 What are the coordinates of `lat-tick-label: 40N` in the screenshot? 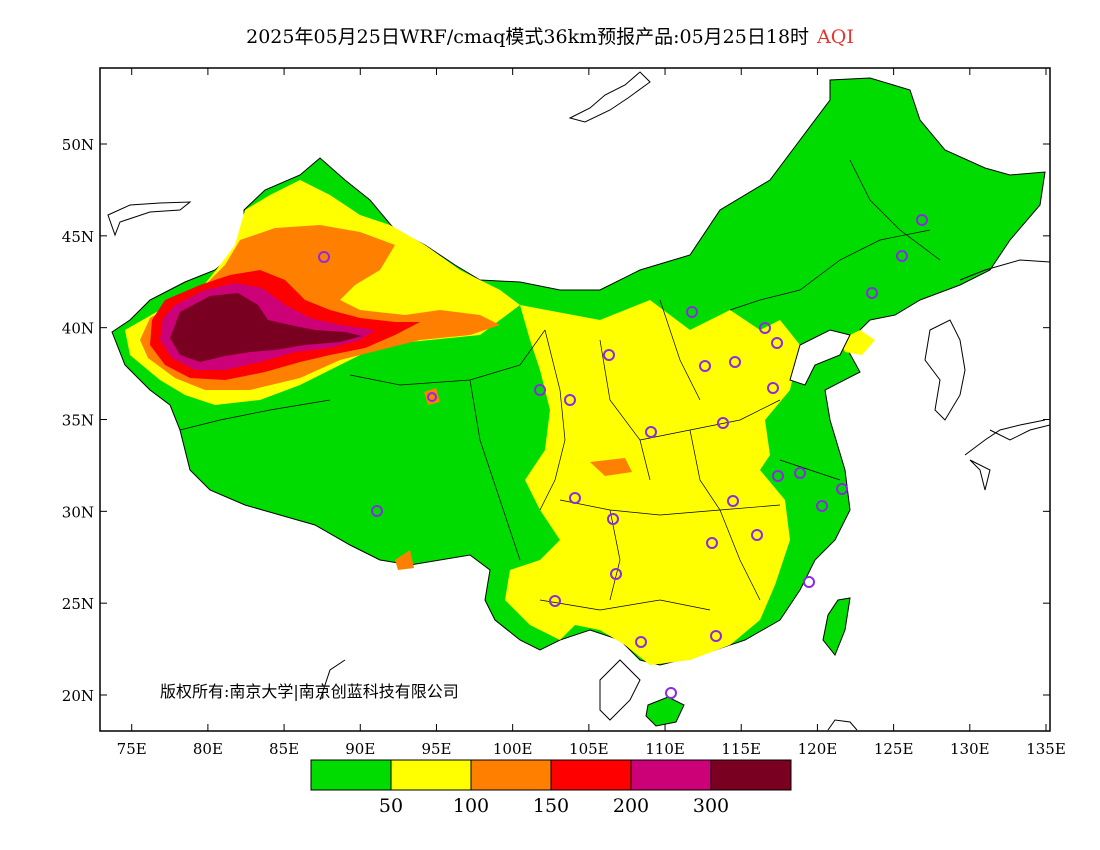 It's located at (78, 329).